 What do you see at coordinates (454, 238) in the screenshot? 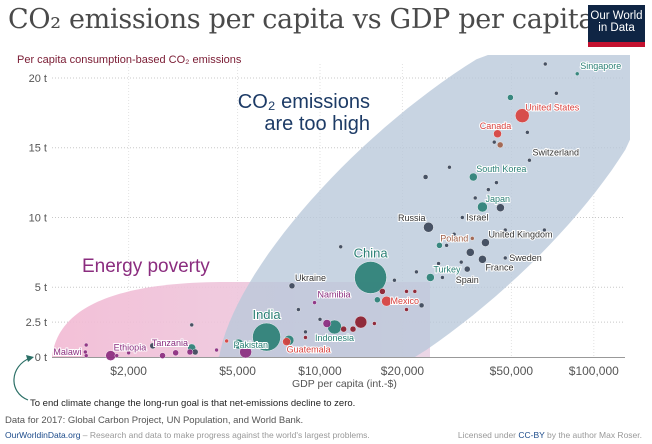
I see `point-label: Poland` at bounding box center [454, 238].